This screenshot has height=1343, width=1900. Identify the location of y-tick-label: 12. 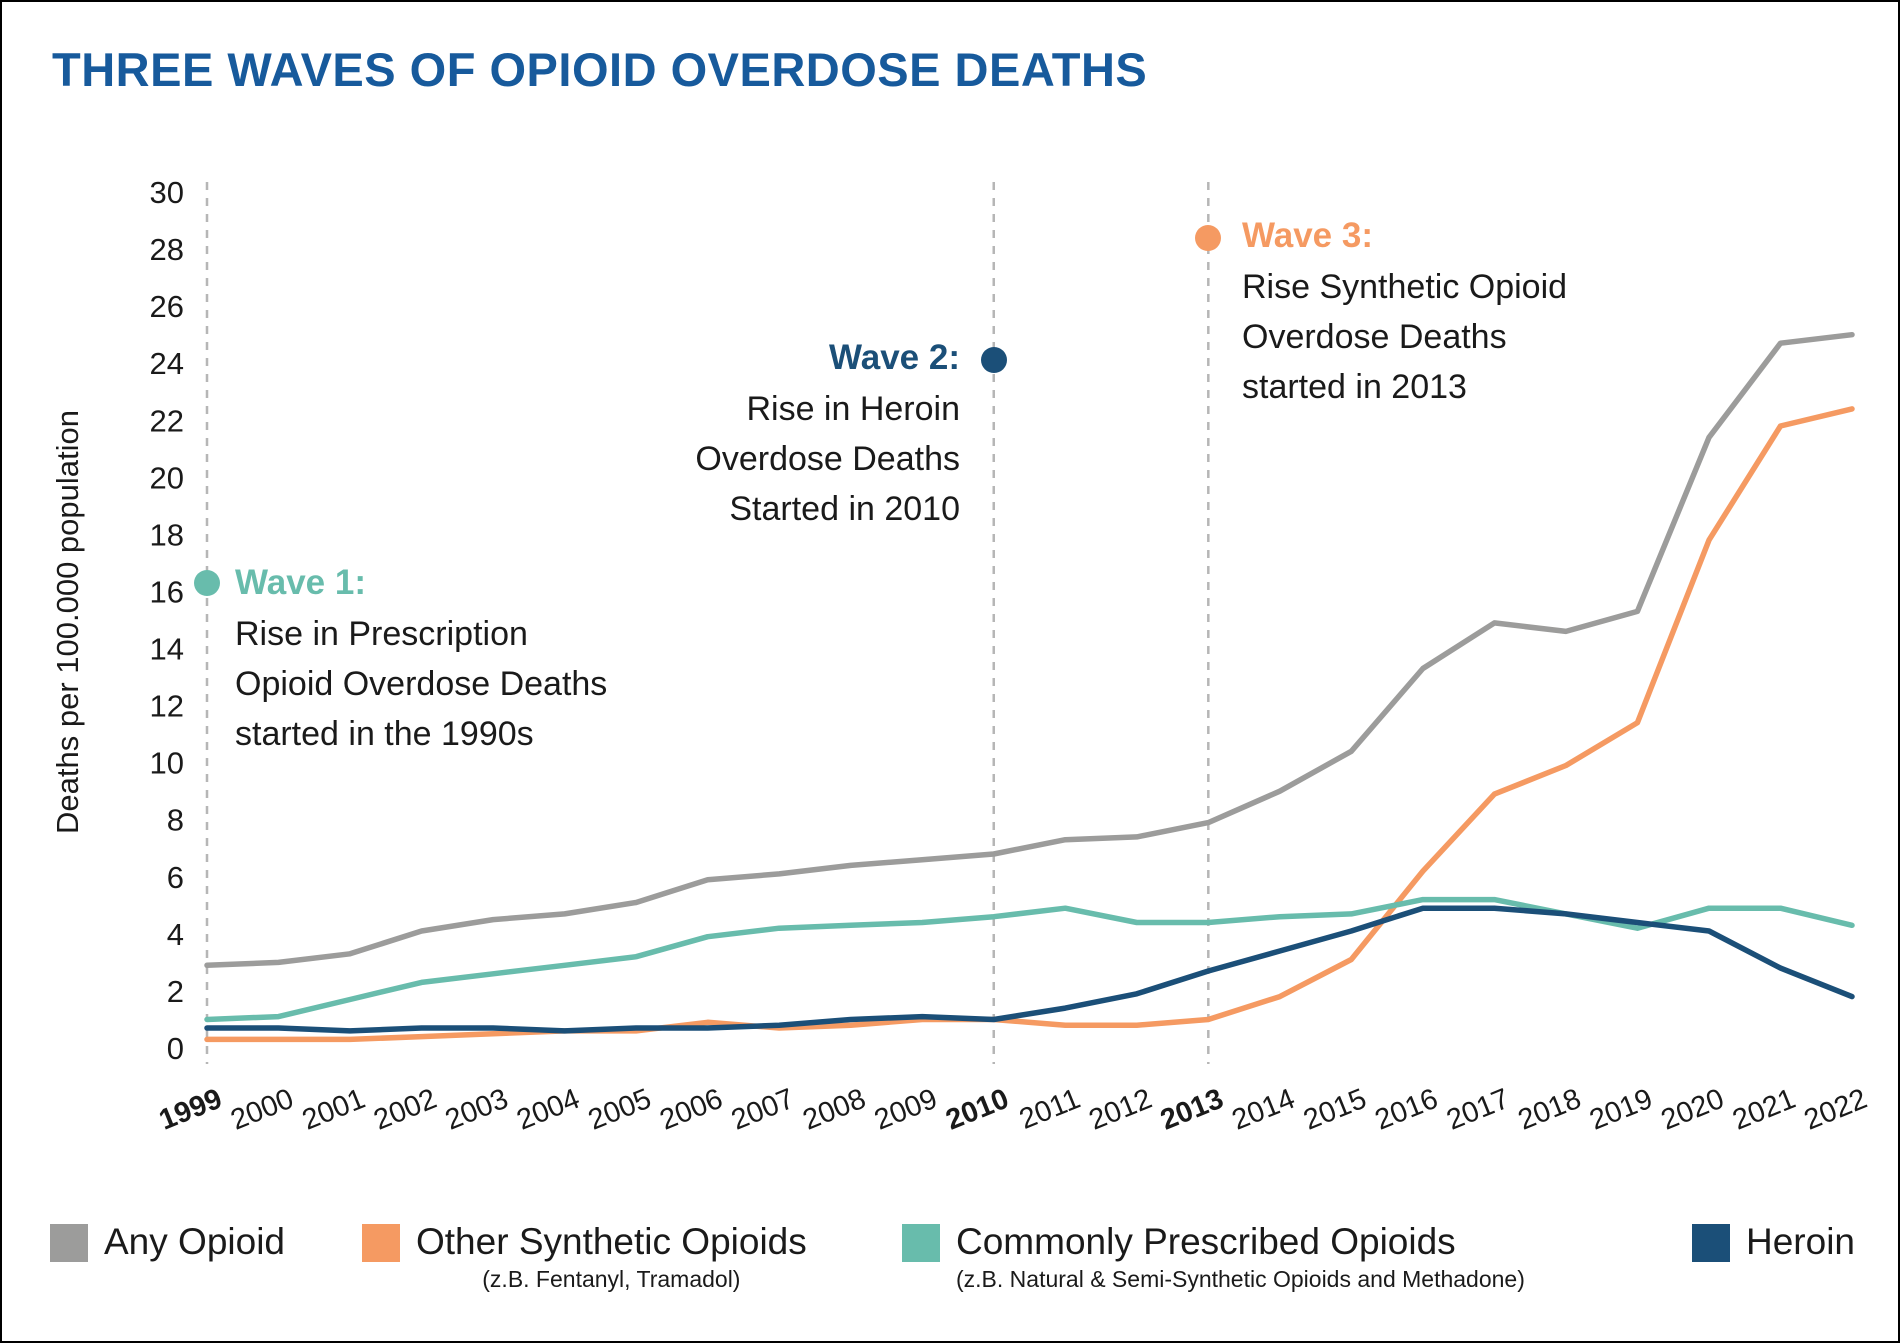
(167, 706).